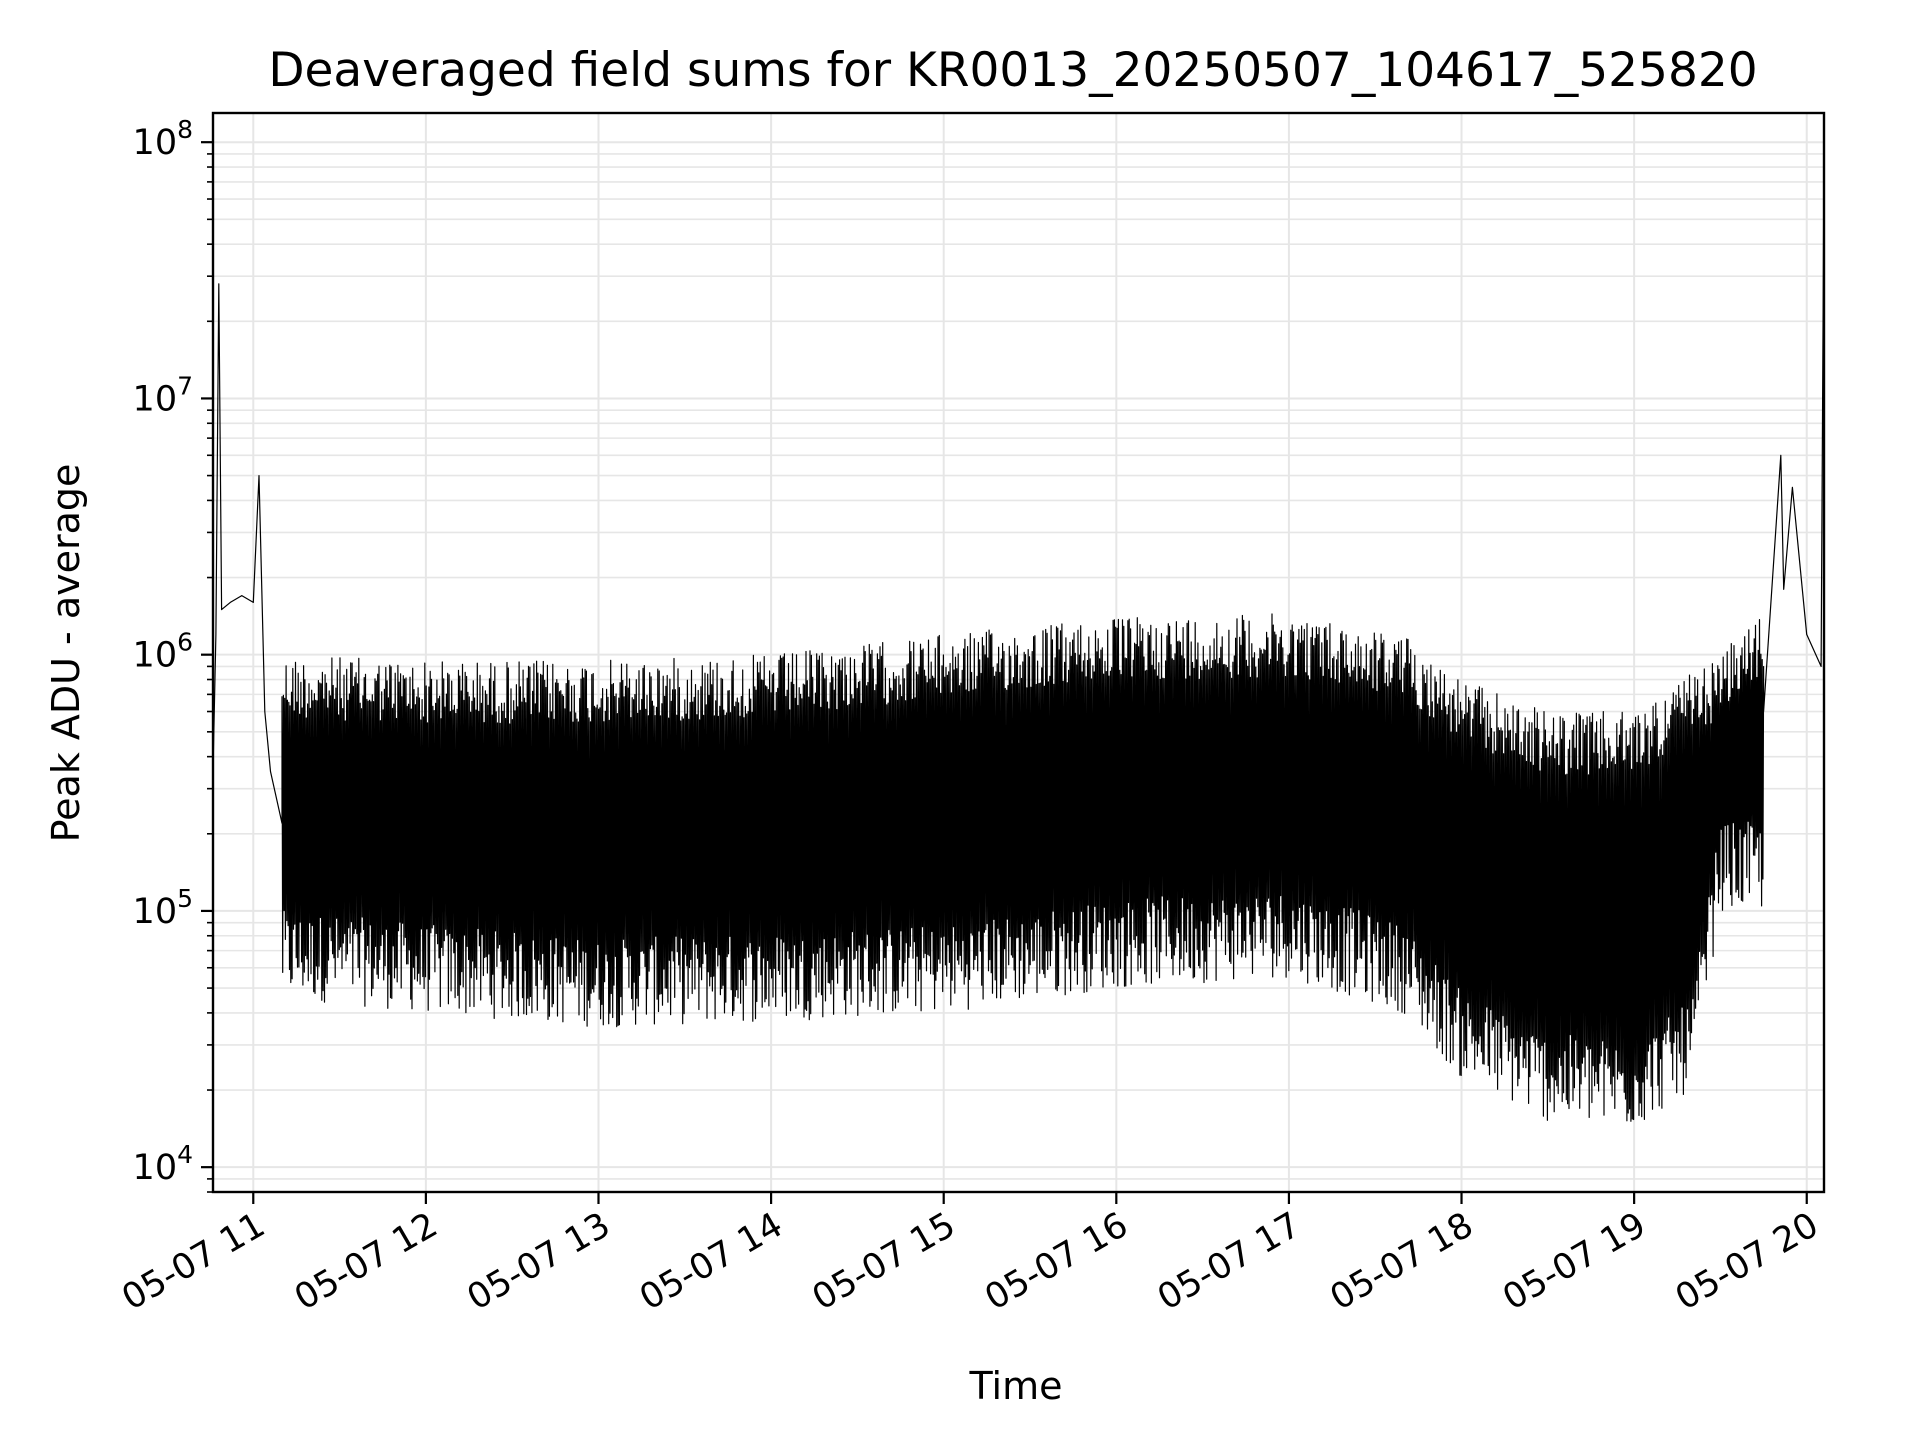 The image size is (1920, 1440). What do you see at coordinates (163, 139) in the screenshot?
I see `y-tick-label: 10⁸` at bounding box center [163, 139].